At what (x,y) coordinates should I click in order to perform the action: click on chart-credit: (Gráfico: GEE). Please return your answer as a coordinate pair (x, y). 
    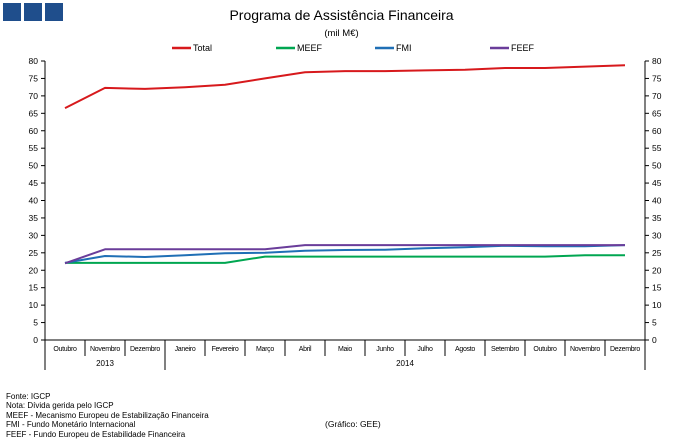
    Looking at the image, I should click on (353, 424).